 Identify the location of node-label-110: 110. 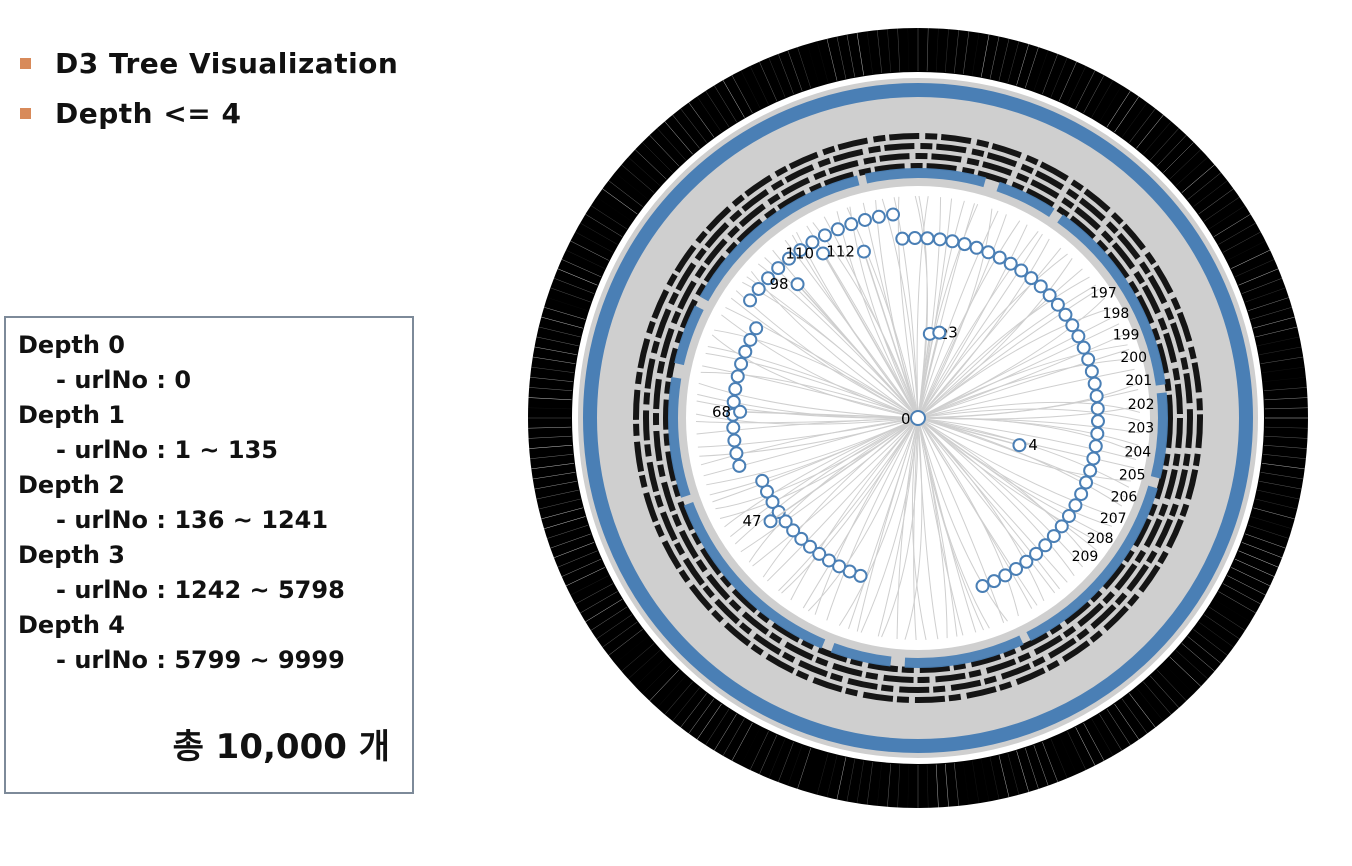
(799, 253).